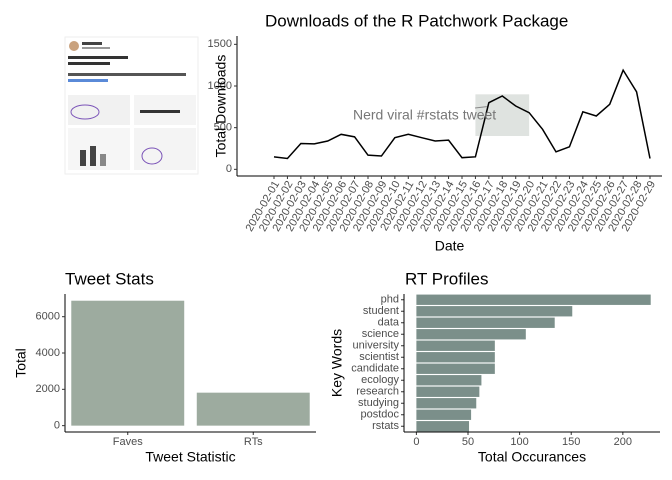 Image resolution: width=672 pixels, height=480 pixels. I want to click on tweet-image, so click(131, 105).